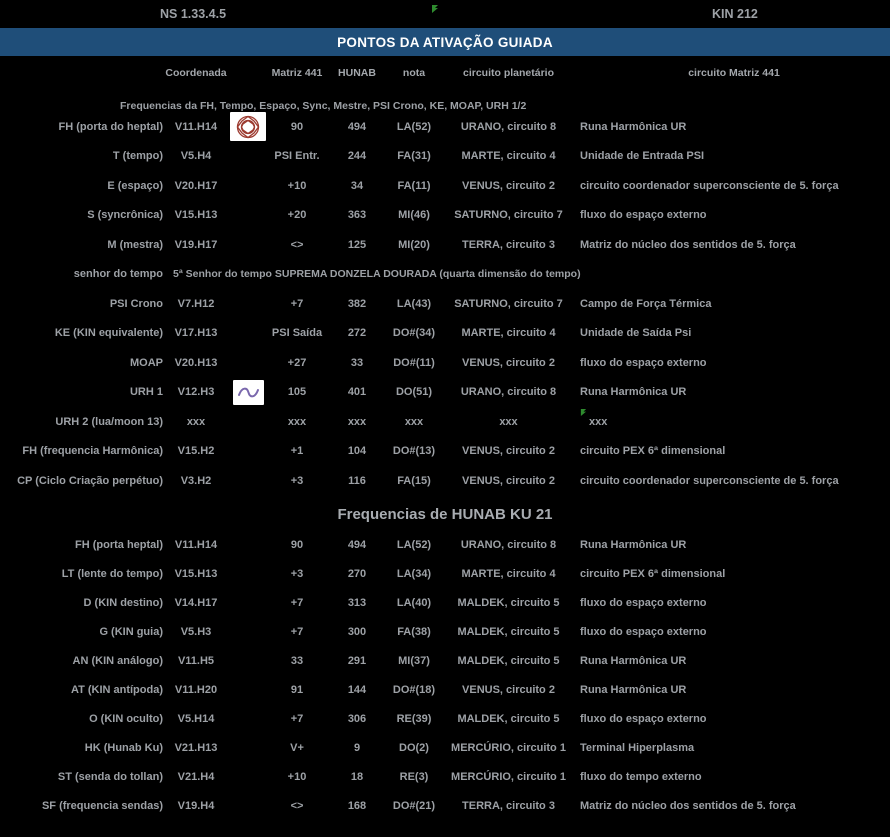  What do you see at coordinates (508, 422) in the screenshot?
I see `cell-circuito-planetario: xxx` at bounding box center [508, 422].